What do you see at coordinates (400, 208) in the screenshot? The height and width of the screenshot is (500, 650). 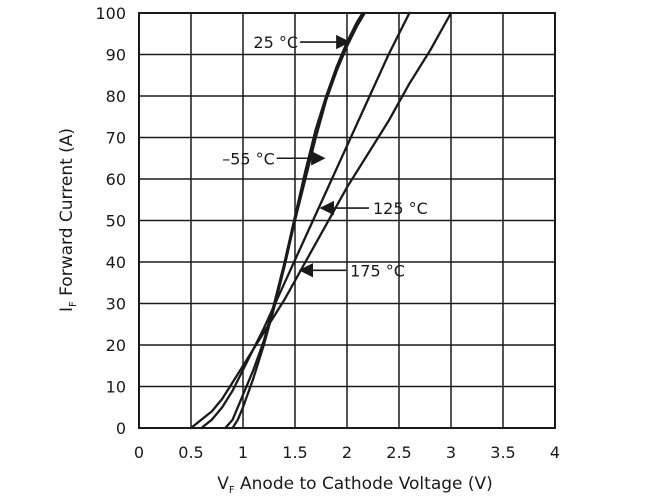 I see `annotation-label: 125 °C` at bounding box center [400, 208].